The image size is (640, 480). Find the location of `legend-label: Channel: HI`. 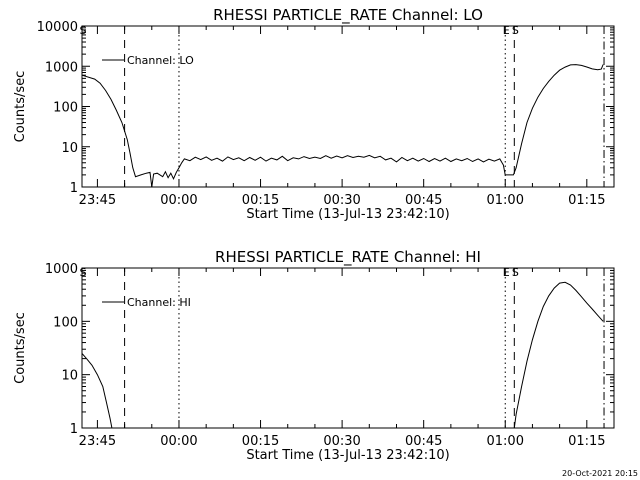

legend-label: Channel: HI is located at coordinates (159, 302).